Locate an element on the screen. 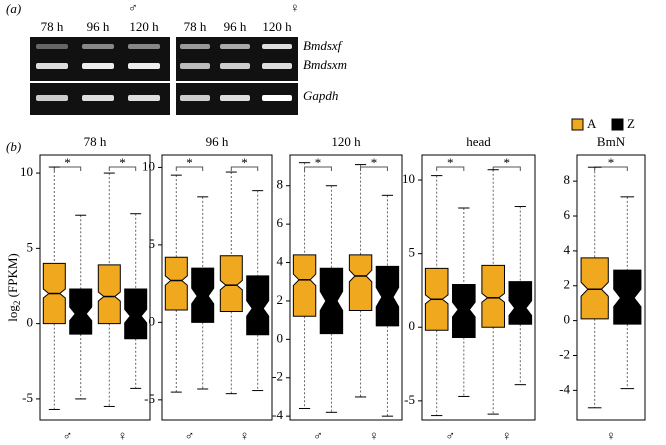 This screenshot has height=445, width=666. y-axis-label-part: (FPKM) is located at coordinates (12, 276).